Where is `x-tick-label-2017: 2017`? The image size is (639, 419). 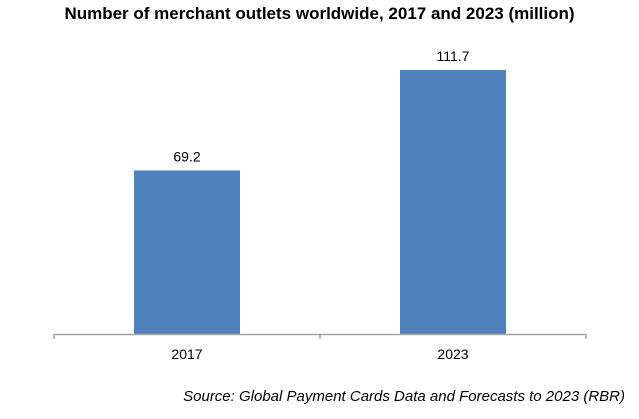 x-tick-label-2017: 2017 is located at coordinates (186, 354).